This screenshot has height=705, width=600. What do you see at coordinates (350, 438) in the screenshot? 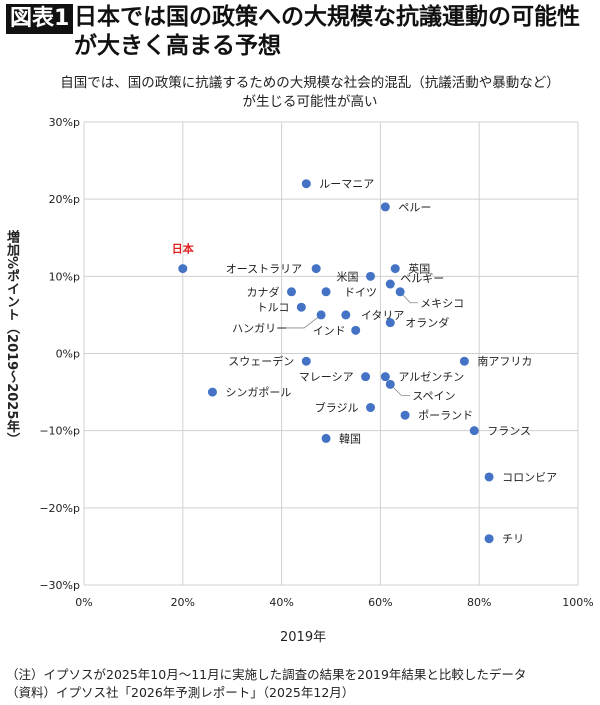
I see `data-label: 韓国` at bounding box center [350, 438].